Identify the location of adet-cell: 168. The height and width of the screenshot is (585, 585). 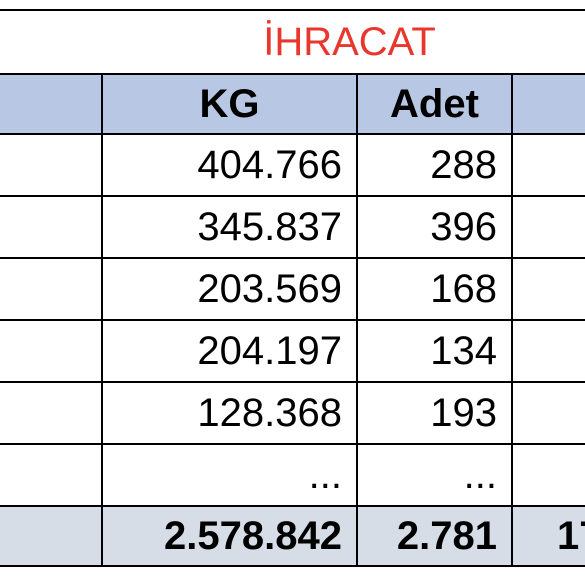
(434, 289).